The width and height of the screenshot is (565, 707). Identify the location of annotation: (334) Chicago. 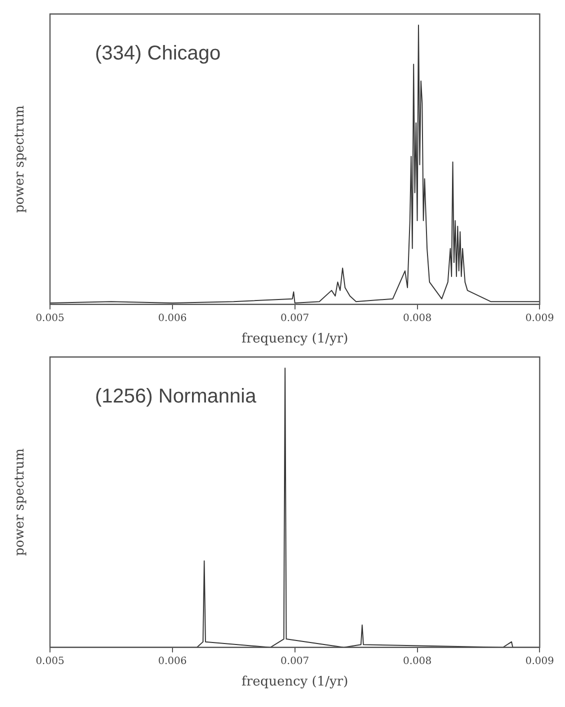
(158, 53).